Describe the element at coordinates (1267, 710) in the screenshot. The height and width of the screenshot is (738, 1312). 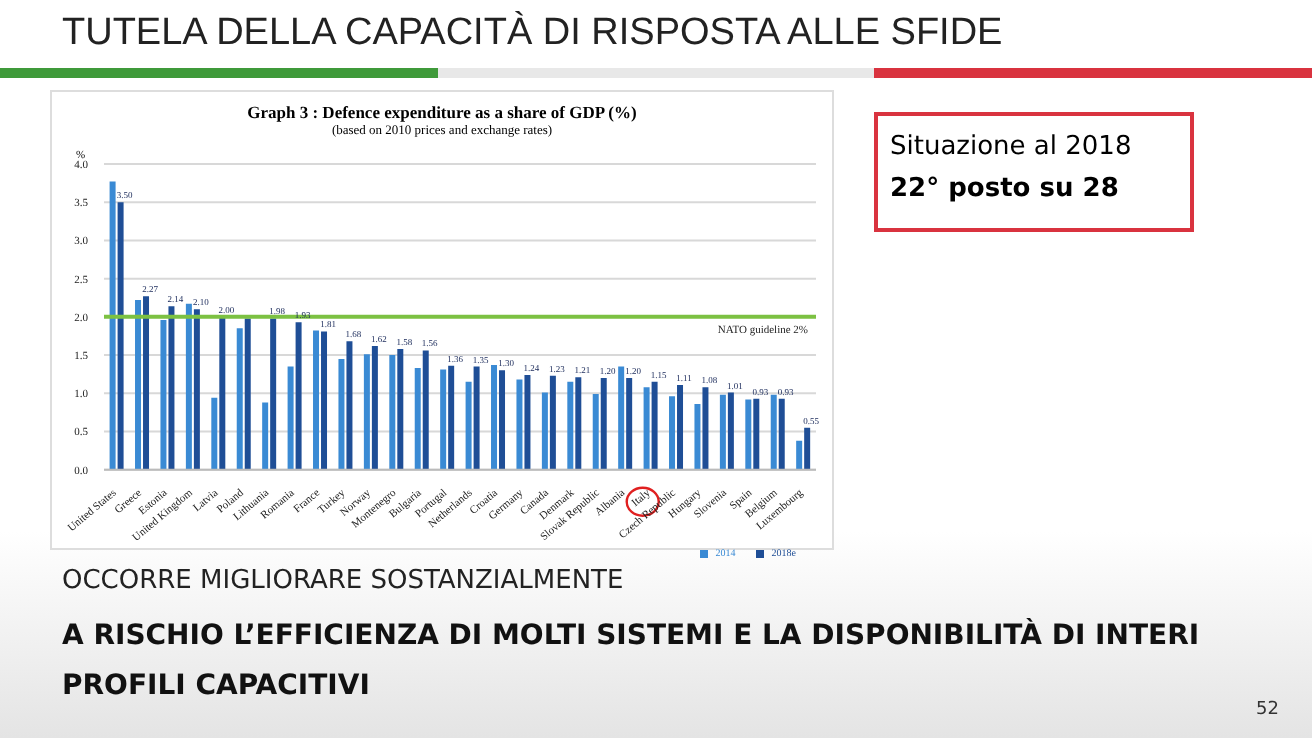
I see `text: 52` at that location.